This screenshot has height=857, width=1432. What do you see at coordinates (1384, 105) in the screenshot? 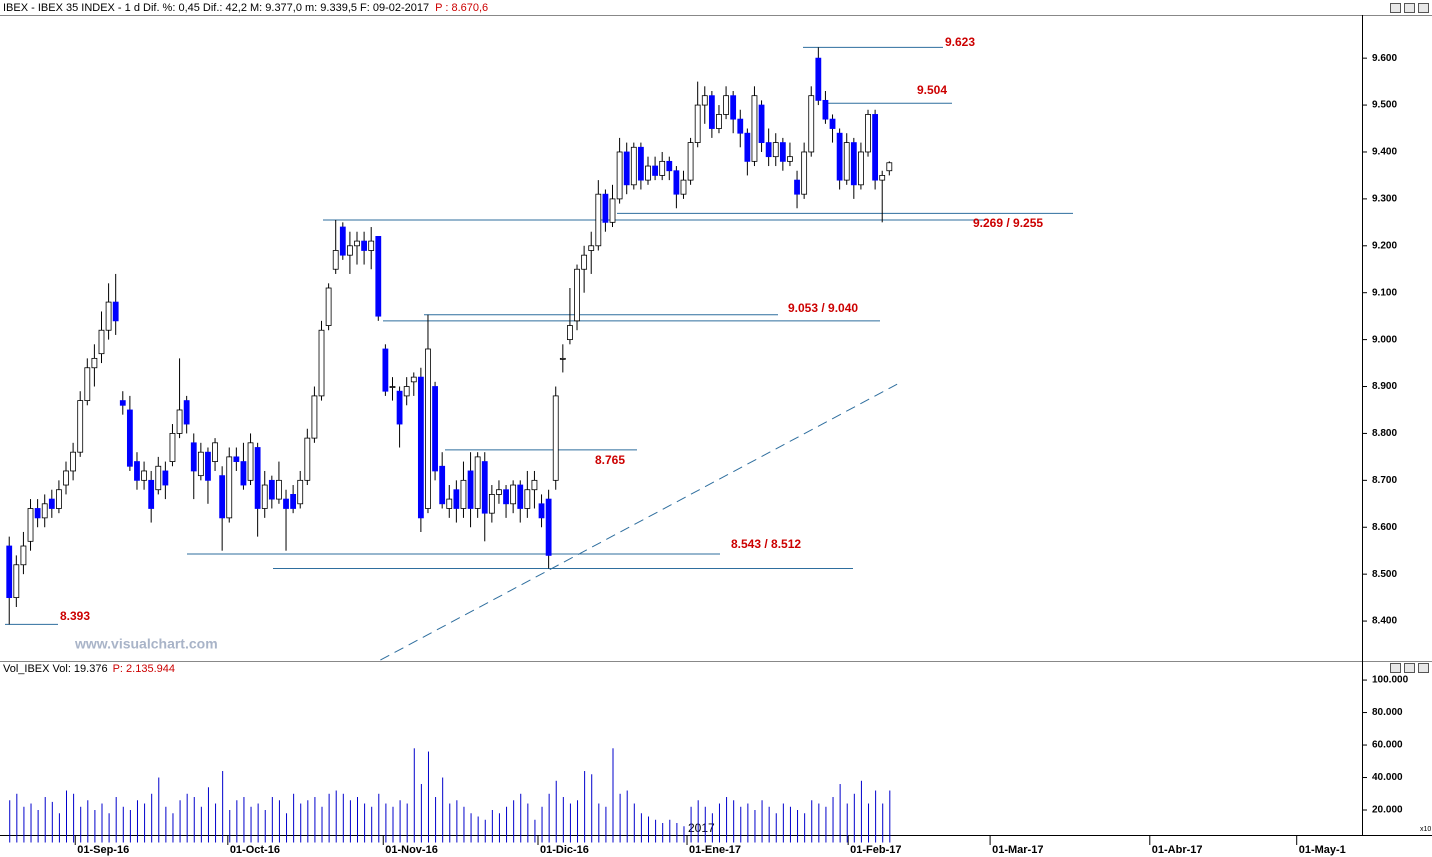
I see `y-tick-label: 9.500` at bounding box center [1384, 105].